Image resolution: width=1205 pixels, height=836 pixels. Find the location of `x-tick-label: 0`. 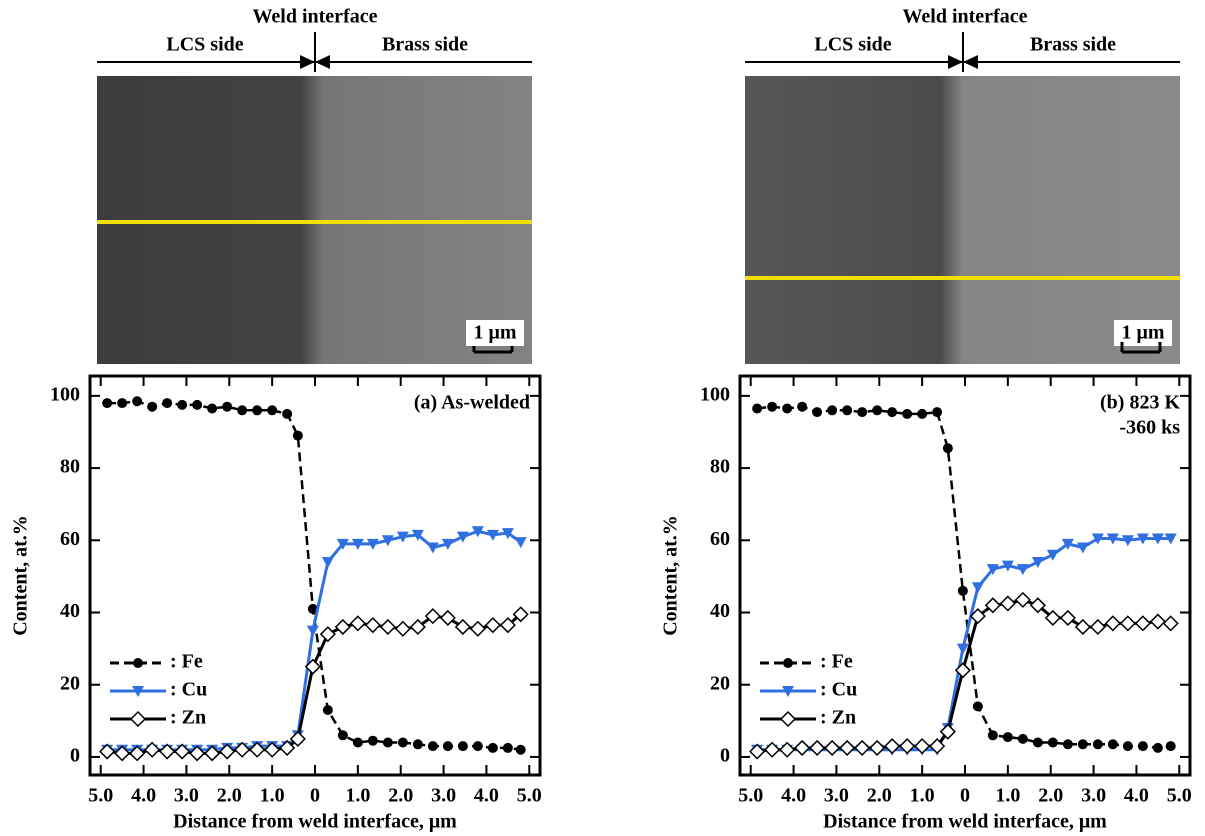

x-tick-label: 0 is located at coordinates (315, 796).